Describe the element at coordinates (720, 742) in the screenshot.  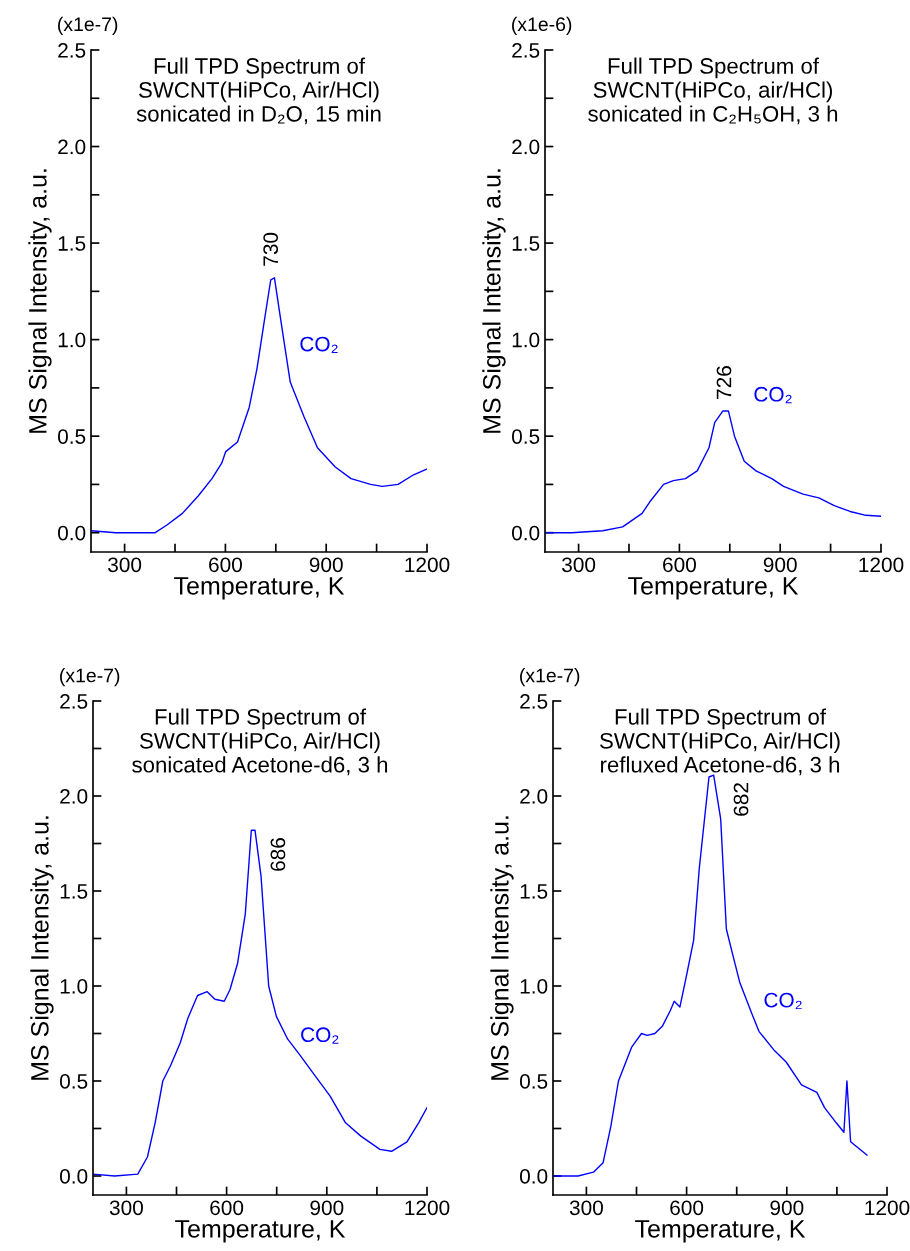
I see `text: Full TPD Spectrum of SWCNT(HiPCo, Air/HCl) refluxed Acetone-d6, 3 h` at that location.